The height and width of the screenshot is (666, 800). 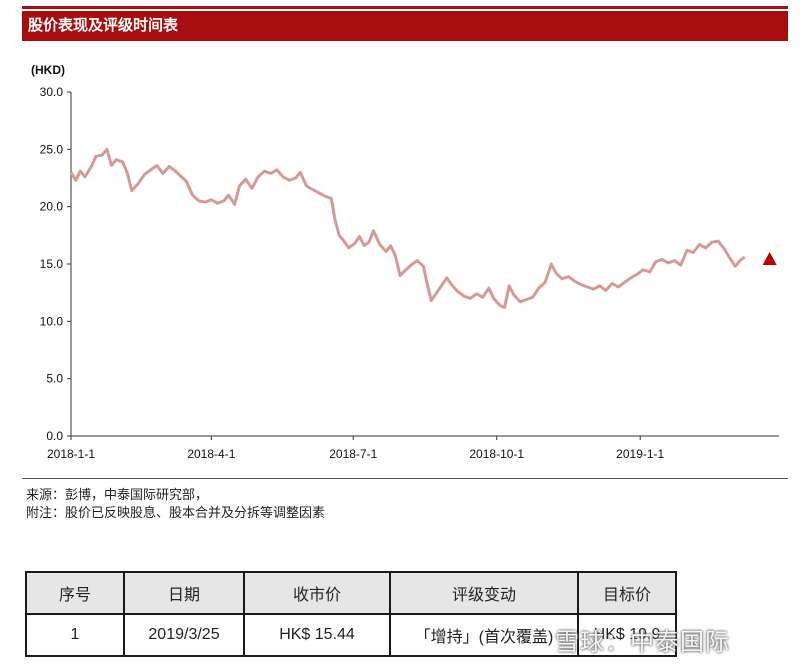 I want to click on x-tick-label: 2018-1-1, so click(x=71, y=454).